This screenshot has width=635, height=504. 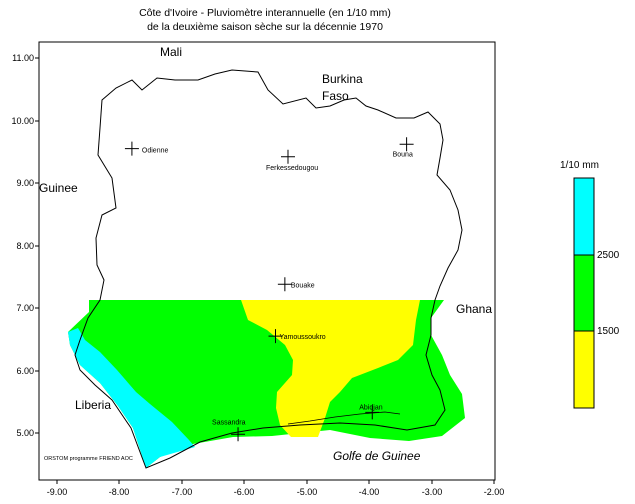 I want to click on y-axis: 11.00 10.00 9.00 8.00 7.00 6.00 5.00, so click(x=25, y=245).